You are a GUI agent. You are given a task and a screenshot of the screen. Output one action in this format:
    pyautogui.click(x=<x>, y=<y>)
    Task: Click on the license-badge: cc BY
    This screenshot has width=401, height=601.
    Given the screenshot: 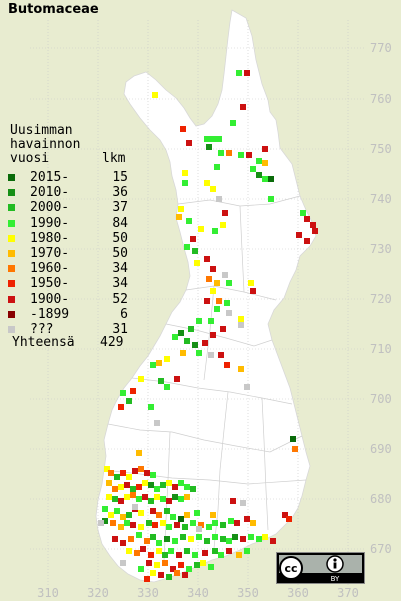 What is the action you would take?
    pyautogui.click(x=320, y=568)
    